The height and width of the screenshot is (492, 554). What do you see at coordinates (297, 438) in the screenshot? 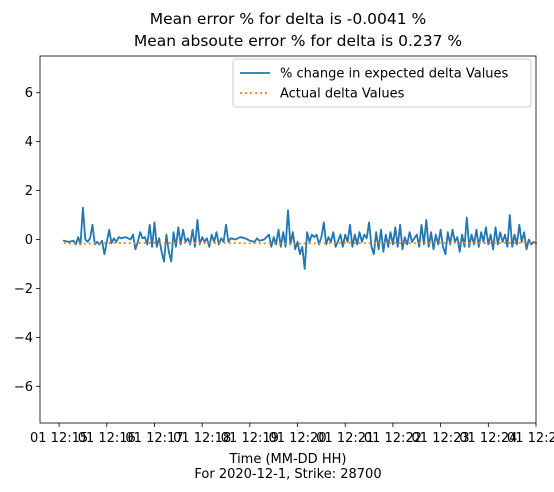
I see `x-tick-label: 01 12:20` at bounding box center [297, 438].